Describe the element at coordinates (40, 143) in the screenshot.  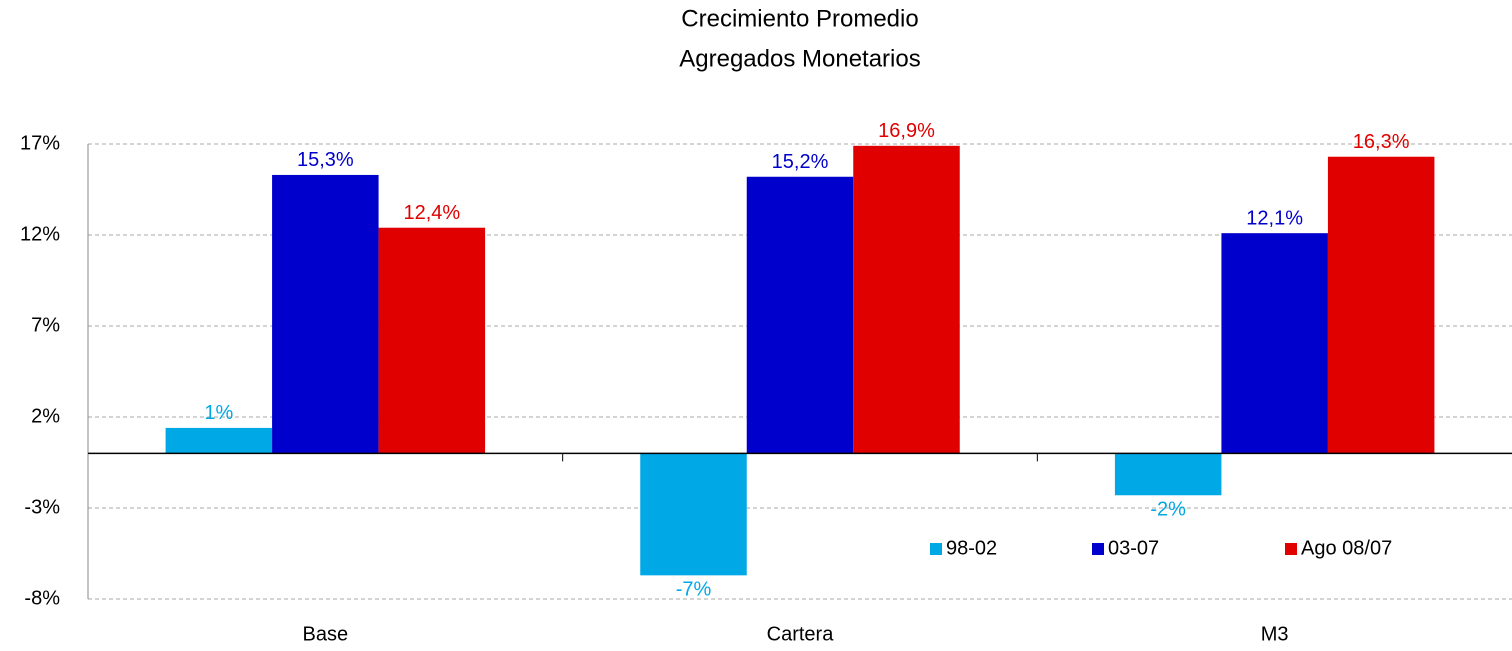
I see `y-tick-label: 17%` at that location.